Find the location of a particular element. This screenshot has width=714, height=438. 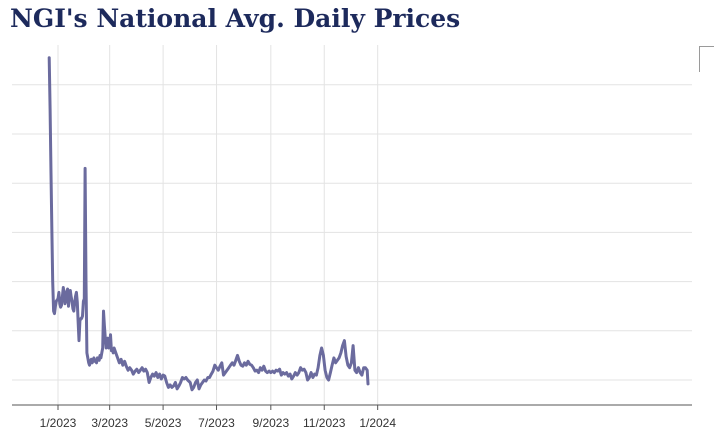

frame-edge-side is located at coordinates (699, 59).